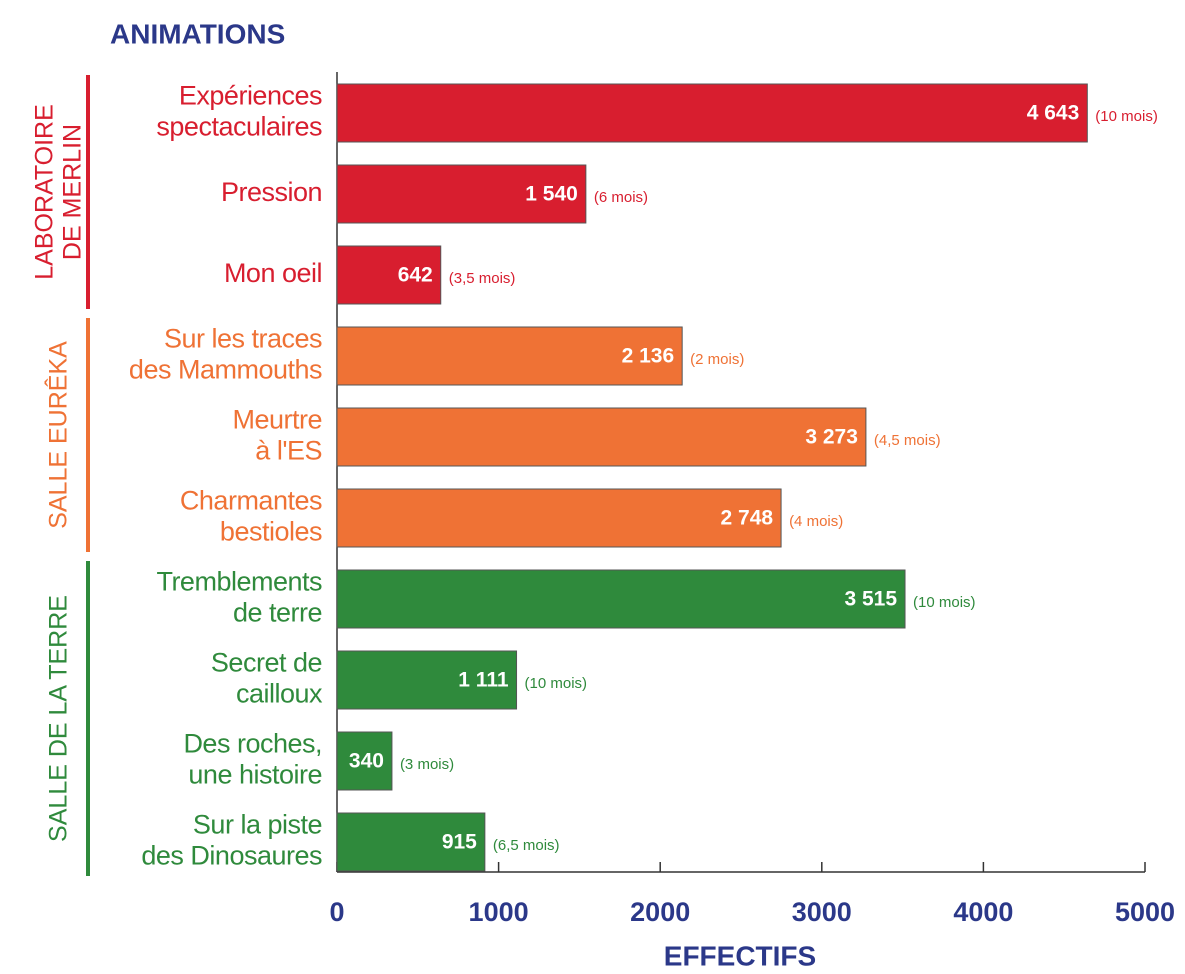  Describe the element at coordinates (621, 197) in the screenshot. I see `annotation: (6 mois)` at that location.